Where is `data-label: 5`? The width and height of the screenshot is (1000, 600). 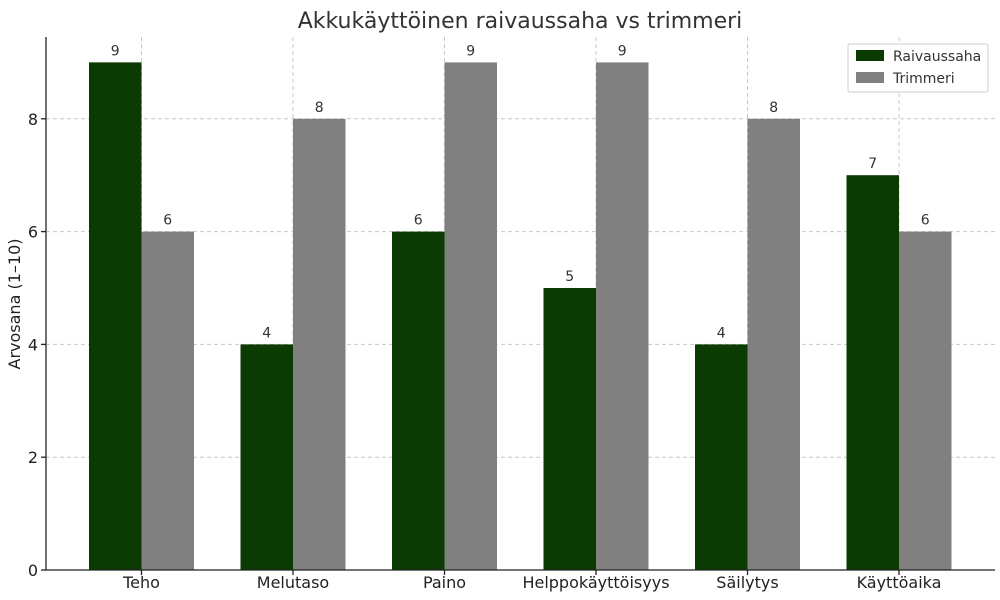
data-label: 5 is located at coordinates (569, 277).